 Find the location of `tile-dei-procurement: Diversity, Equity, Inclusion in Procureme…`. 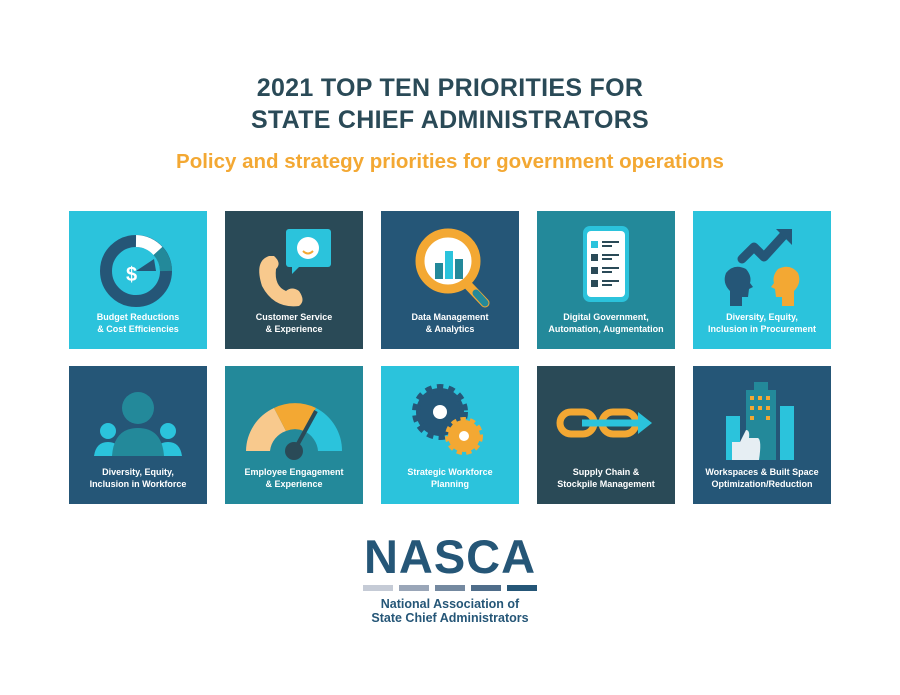

tile-dei-procurement: Diversity, Equity, Inclusion in Procureme… is located at coordinates (762, 280).